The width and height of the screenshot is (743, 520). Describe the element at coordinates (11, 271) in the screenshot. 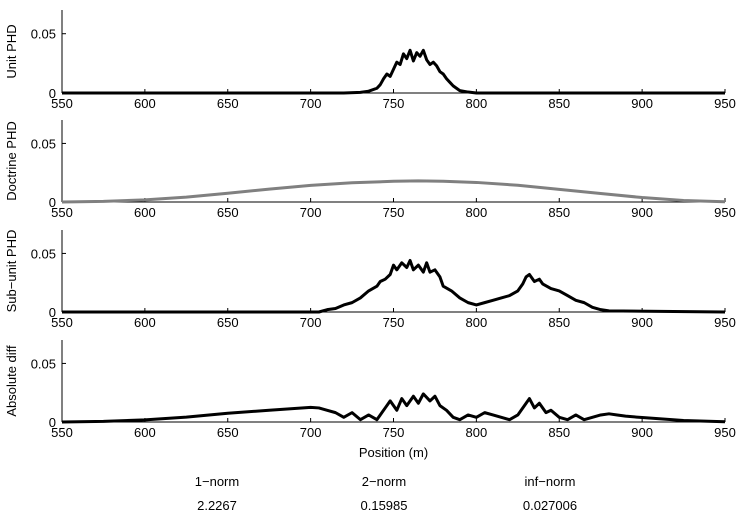

I see `y-axis-label: Sub−unit PHD` at that location.